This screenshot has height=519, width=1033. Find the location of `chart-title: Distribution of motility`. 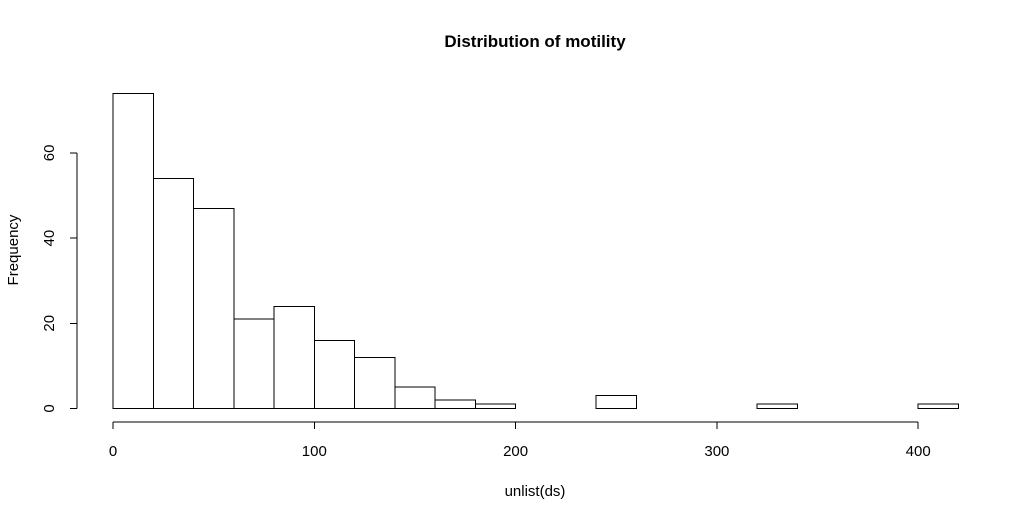

chart-title: Distribution of motility is located at coordinates (535, 41).